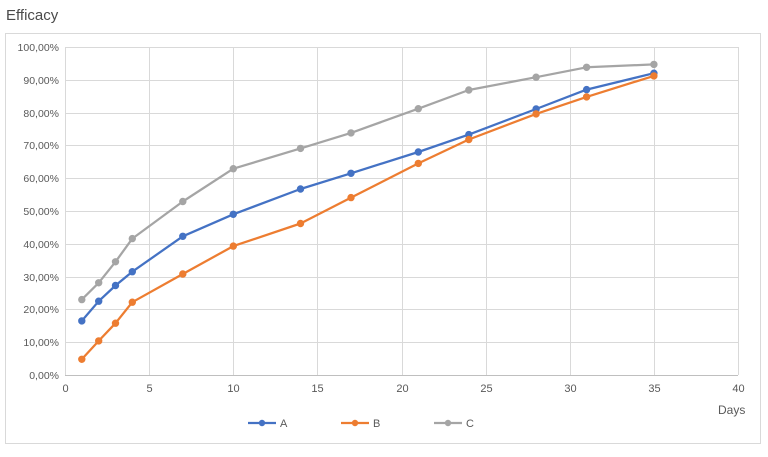  I want to click on x-tick-label: 40, so click(738, 389).